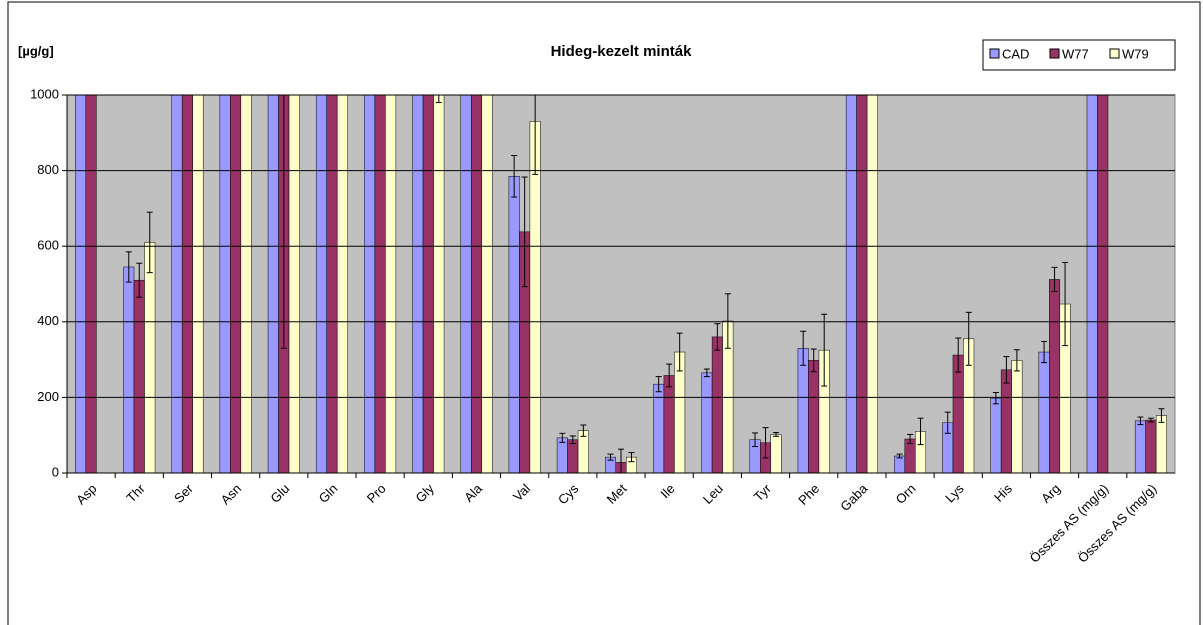 The width and height of the screenshot is (1203, 625). What do you see at coordinates (1135, 53) in the screenshot?
I see `legend-label: W79` at bounding box center [1135, 53].